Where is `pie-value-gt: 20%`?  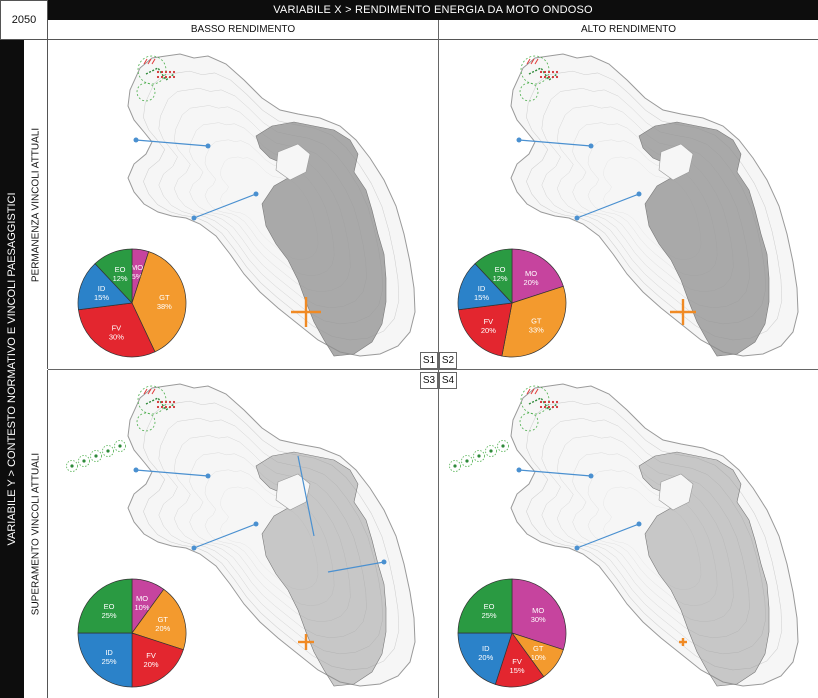
pie-value-gt: 20% is located at coordinates (162, 628).